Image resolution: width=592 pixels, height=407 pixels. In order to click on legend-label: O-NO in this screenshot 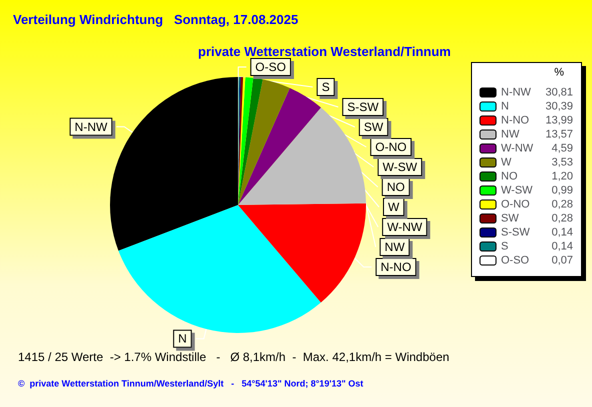, I will do `click(515, 204)`.